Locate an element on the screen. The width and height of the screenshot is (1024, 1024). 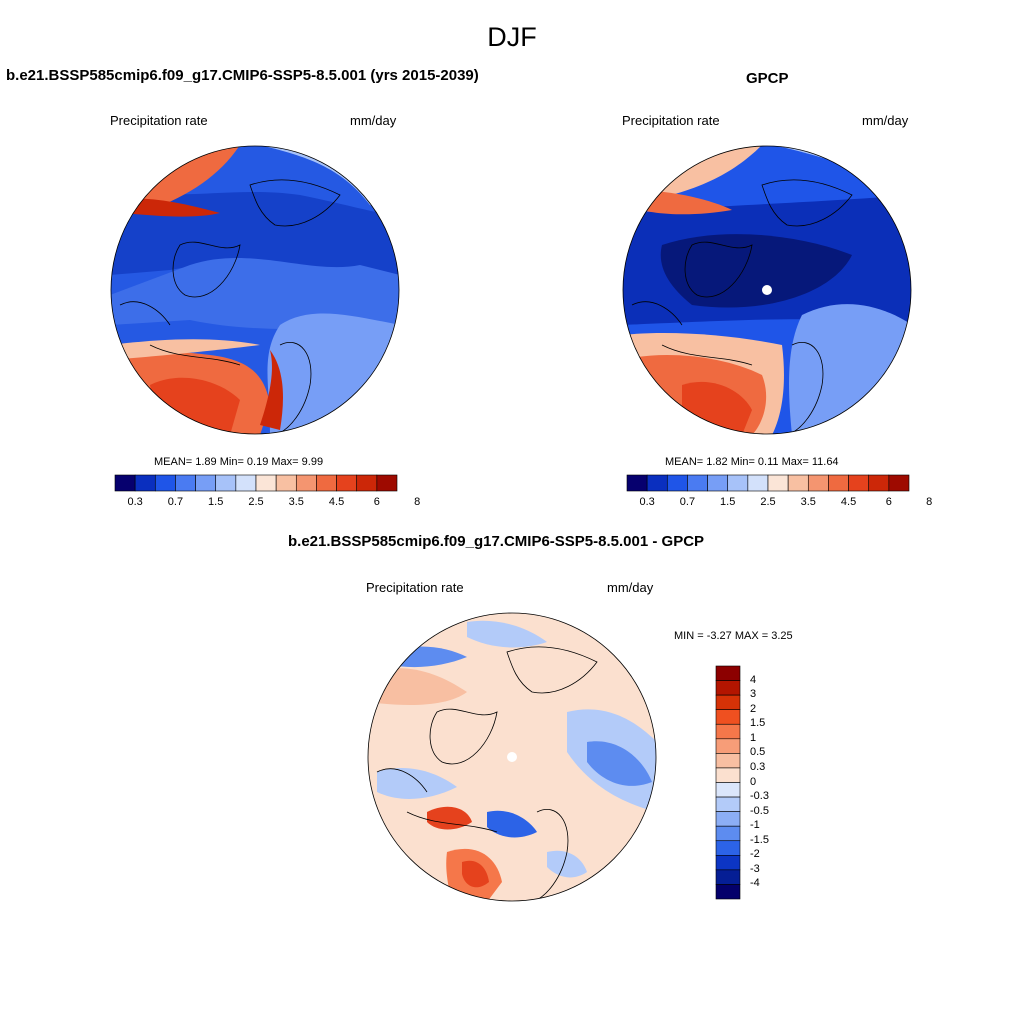
panel-2-colorbar is located at coordinates (768, 483).